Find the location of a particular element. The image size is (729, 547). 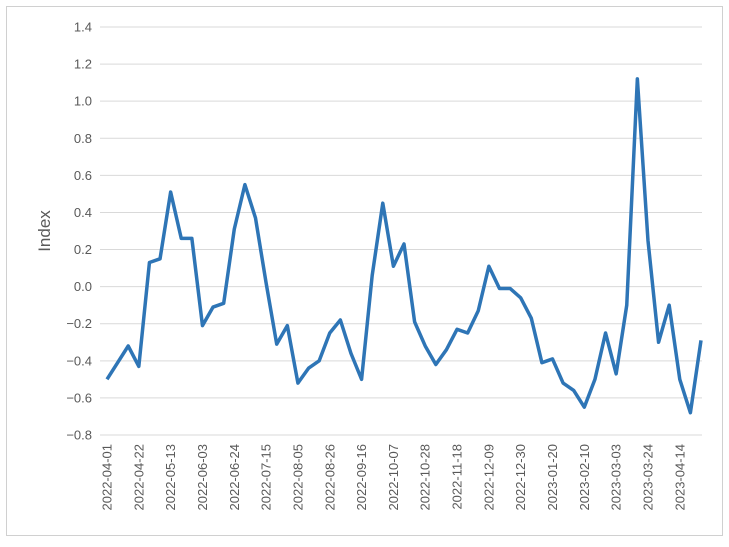

y-tick-label: 0.4 is located at coordinates (83, 212).